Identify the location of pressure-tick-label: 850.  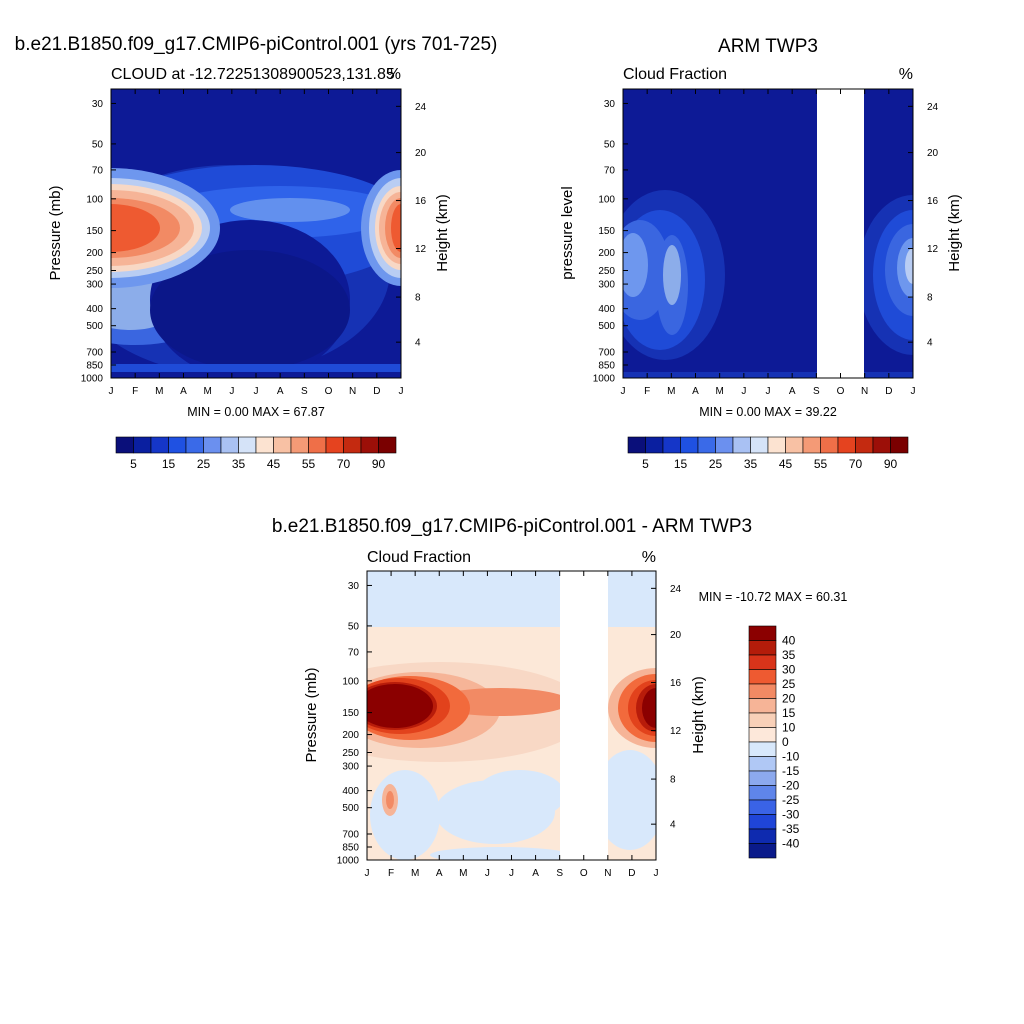
(350, 847).